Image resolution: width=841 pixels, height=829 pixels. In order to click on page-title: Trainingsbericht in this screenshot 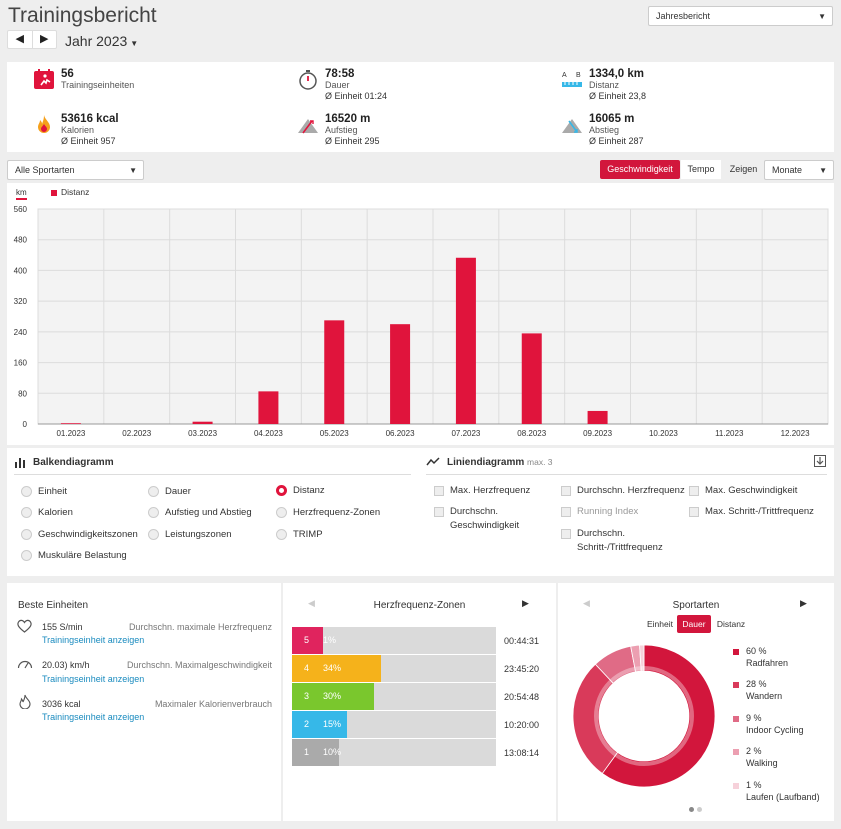, I will do `click(82, 15)`.